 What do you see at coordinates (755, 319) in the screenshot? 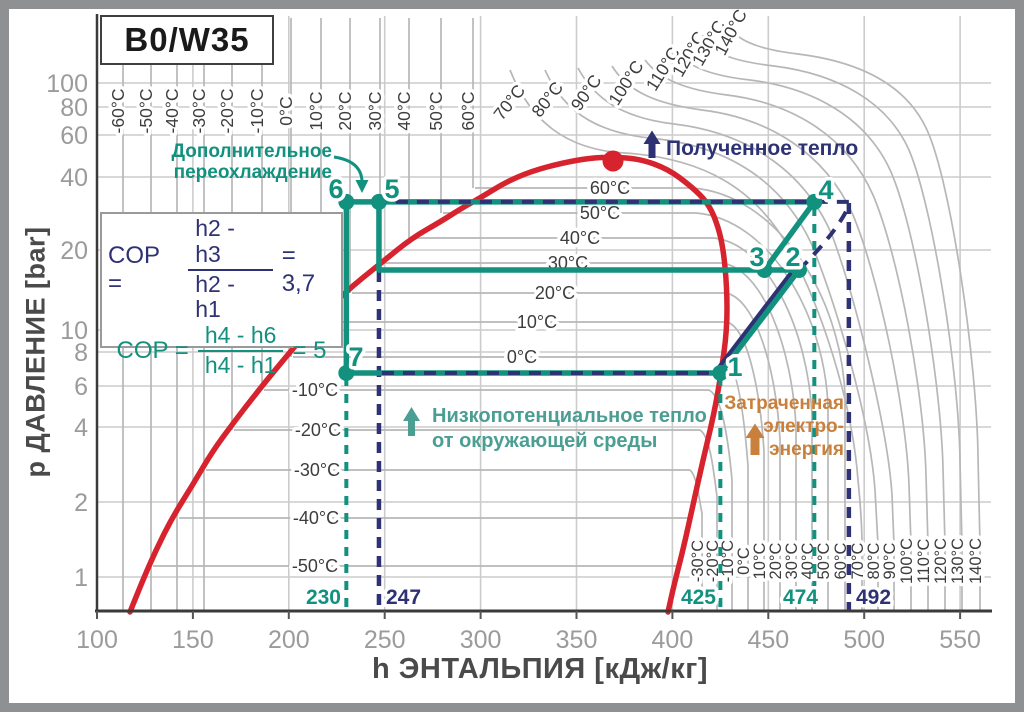
I see `cycle-compression-navy` at bounding box center [755, 319].